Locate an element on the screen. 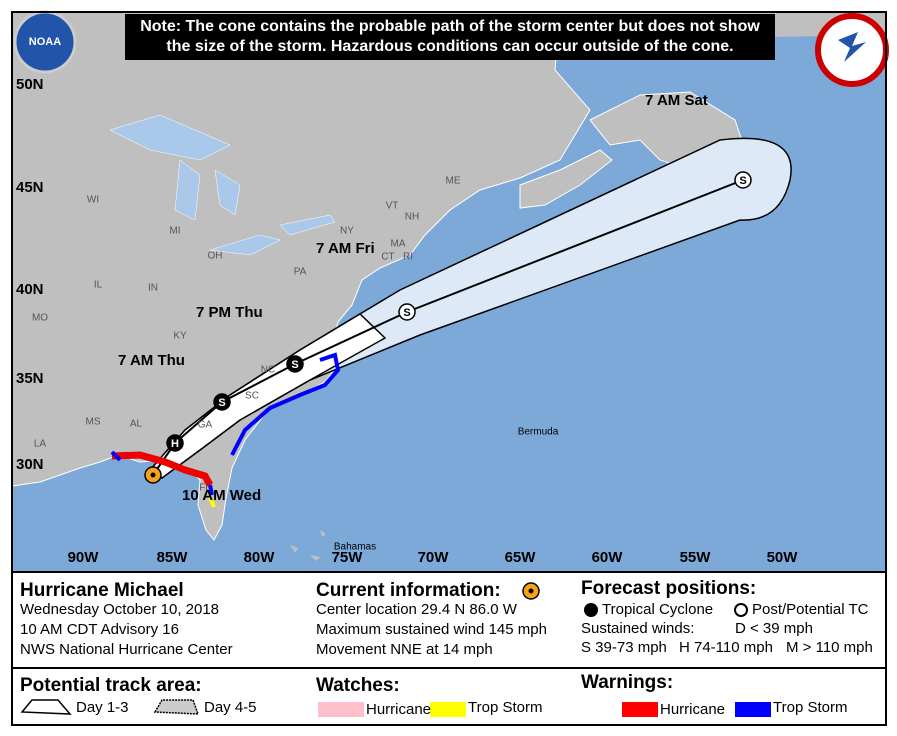 This screenshot has width=897, height=736. longitude-label: 60W is located at coordinates (608, 557).